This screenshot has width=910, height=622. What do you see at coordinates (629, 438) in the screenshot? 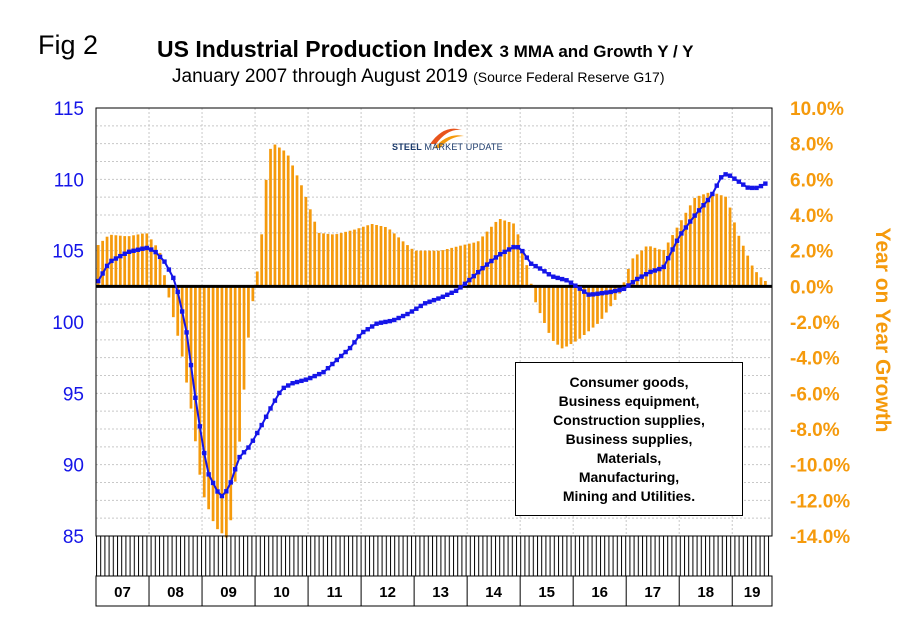
I see `component-line: Business supplies,` at bounding box center [629, 438].